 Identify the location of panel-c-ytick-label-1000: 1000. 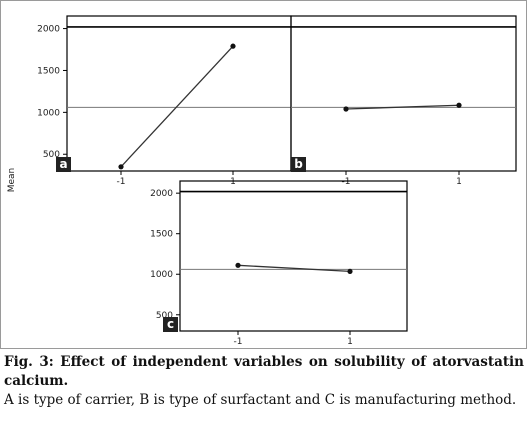
(161, 275).